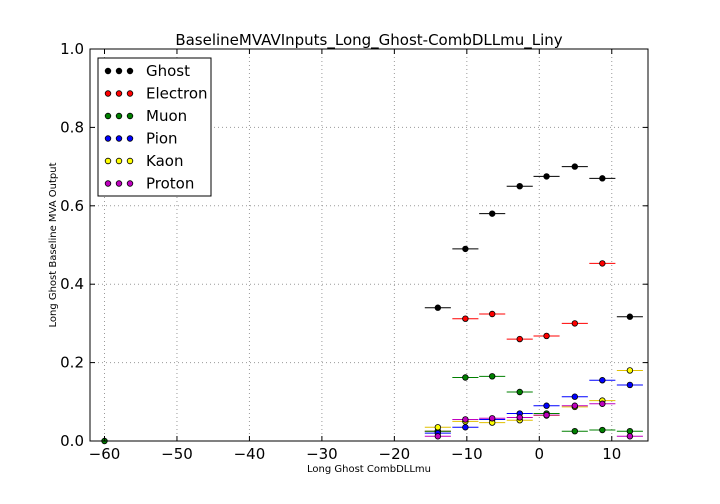  What do you see at coordinates (72, 49) in the screenshot?
I see `y-tick-label: 1.0` at bounding box center [72, 49].